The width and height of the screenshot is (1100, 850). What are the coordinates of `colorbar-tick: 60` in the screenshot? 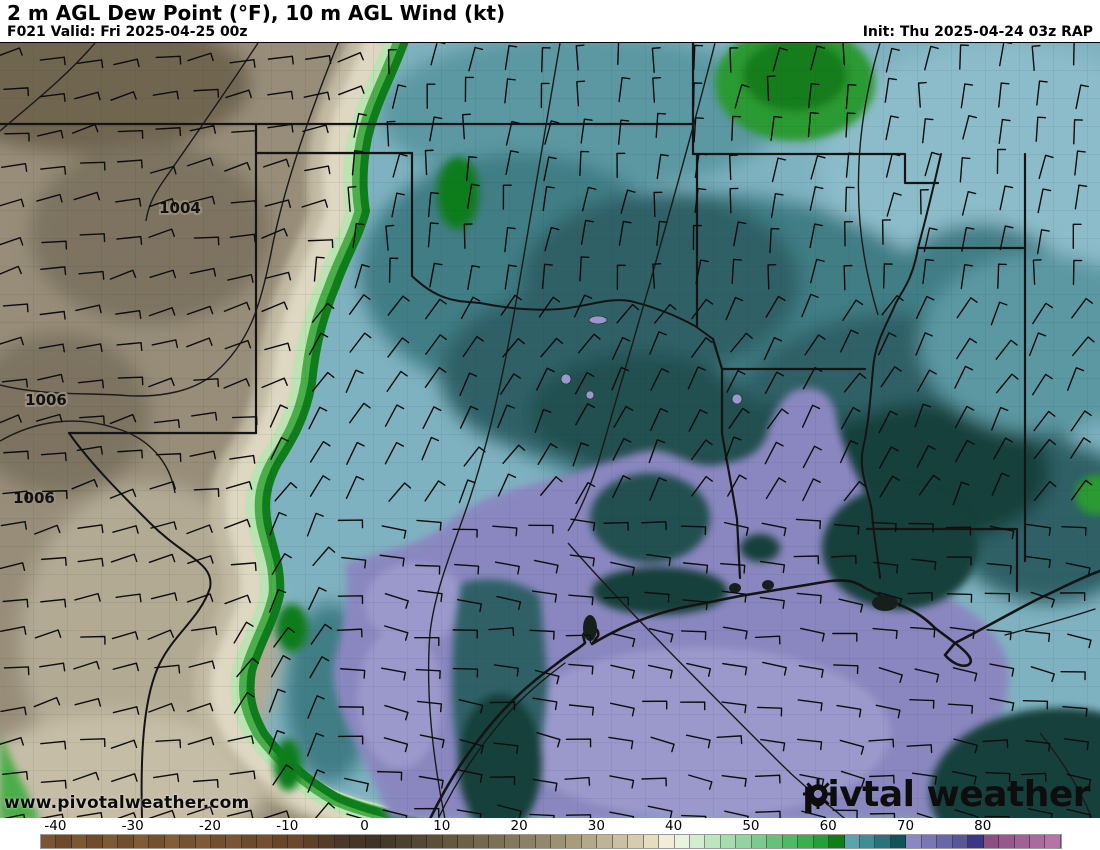 It's located at (828, 826).